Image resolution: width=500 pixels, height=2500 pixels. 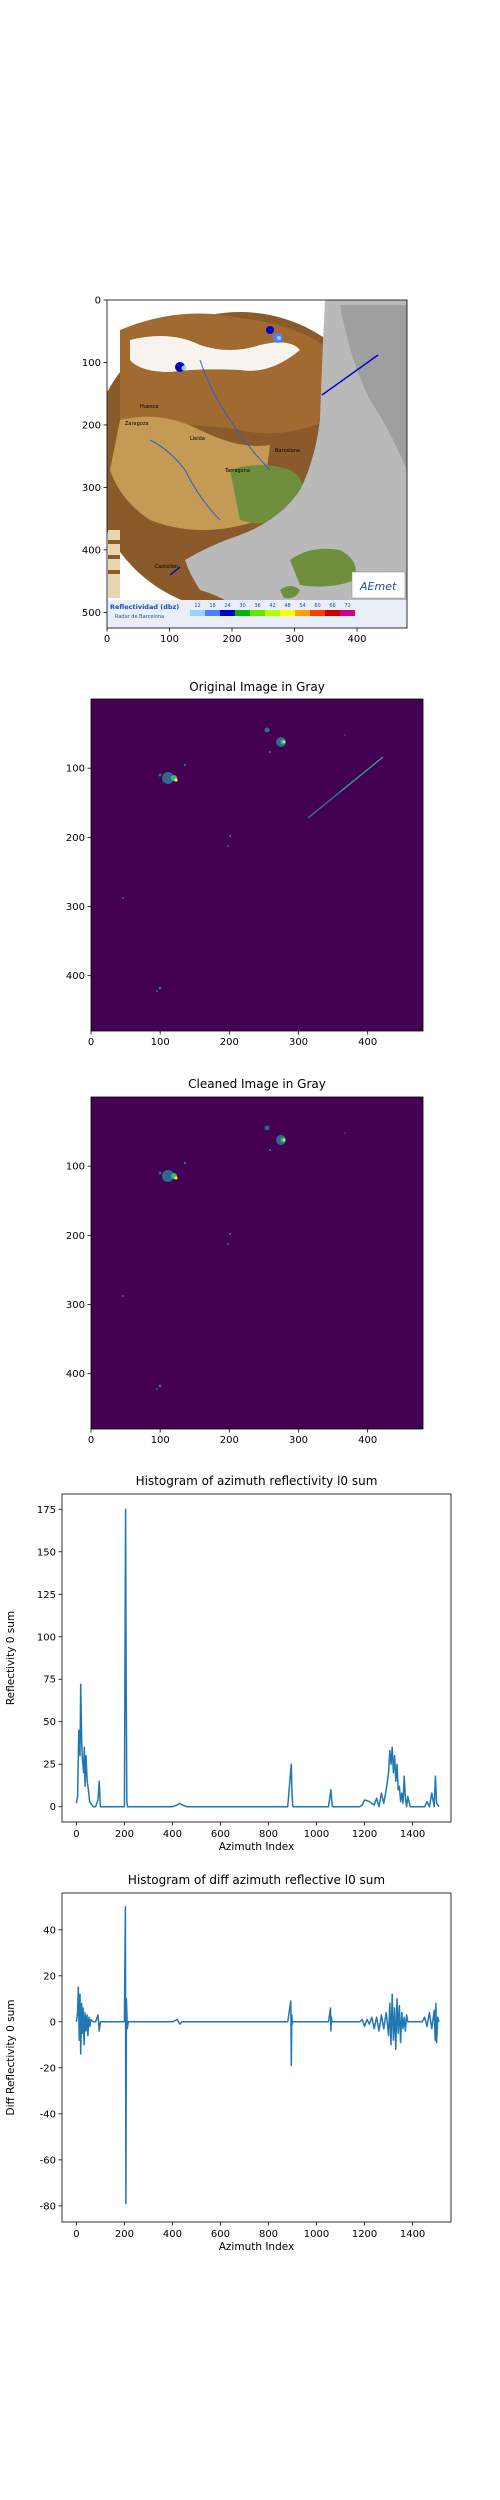 I want to click on y-tick-label: 175, so click(x=46, y=1510).